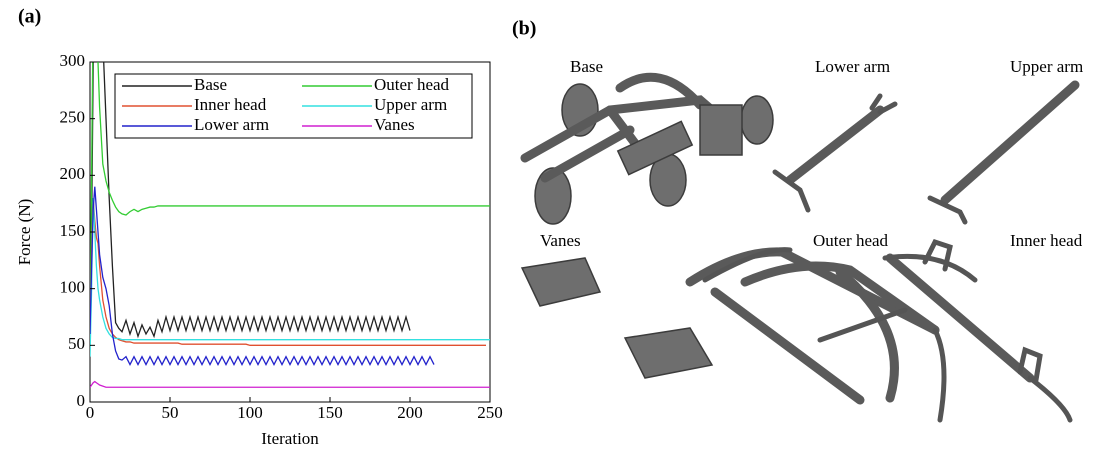 The height and width of the screenshot is (450, 1106). What do you see at coordinates (290, 438) in the screenshot?
I see `x-axis-label: Iteration` at bounding box center [290, 438].